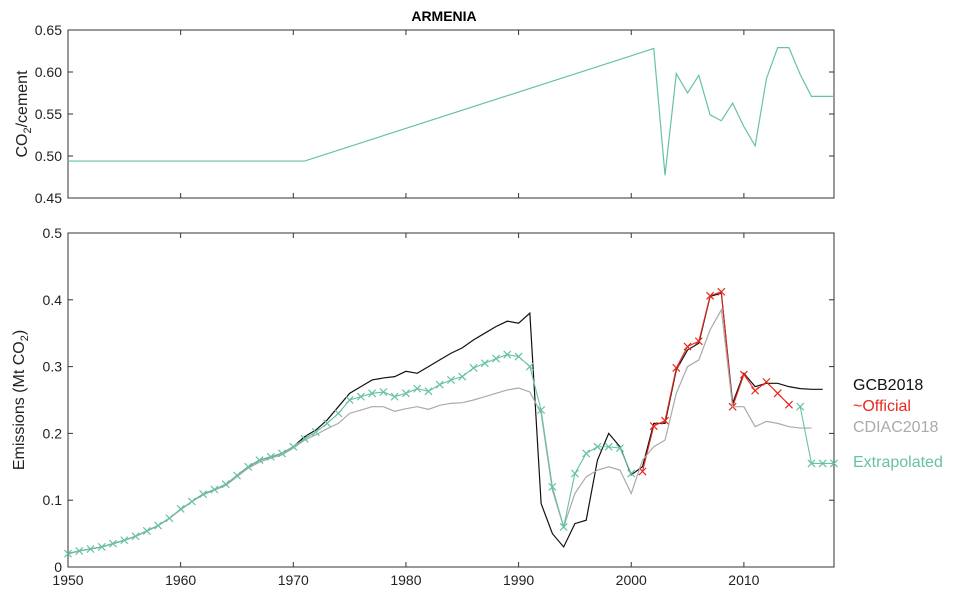 The width and height of the screenshot is (955, 595). I want to click on x-tick-label: 1990, so click(518, 580).